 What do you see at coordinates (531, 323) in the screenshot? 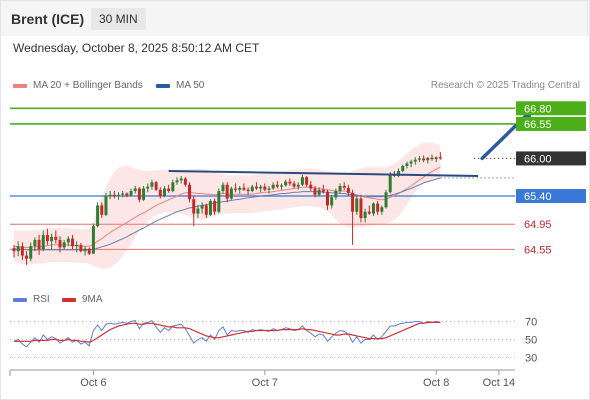
I see `rsi-tick-label: 70` at bounding box center [531, 323].